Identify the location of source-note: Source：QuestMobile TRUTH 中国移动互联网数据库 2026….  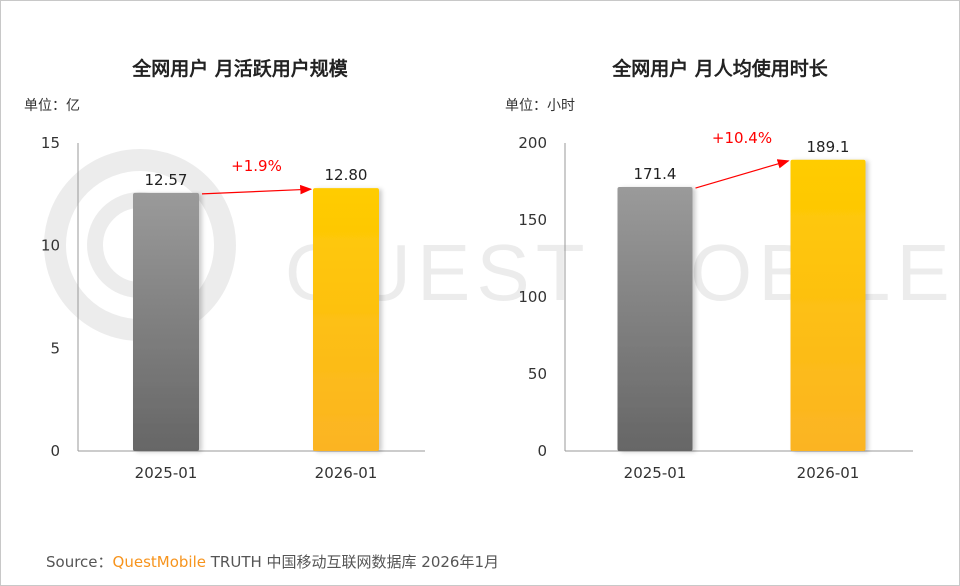
(272, 561).